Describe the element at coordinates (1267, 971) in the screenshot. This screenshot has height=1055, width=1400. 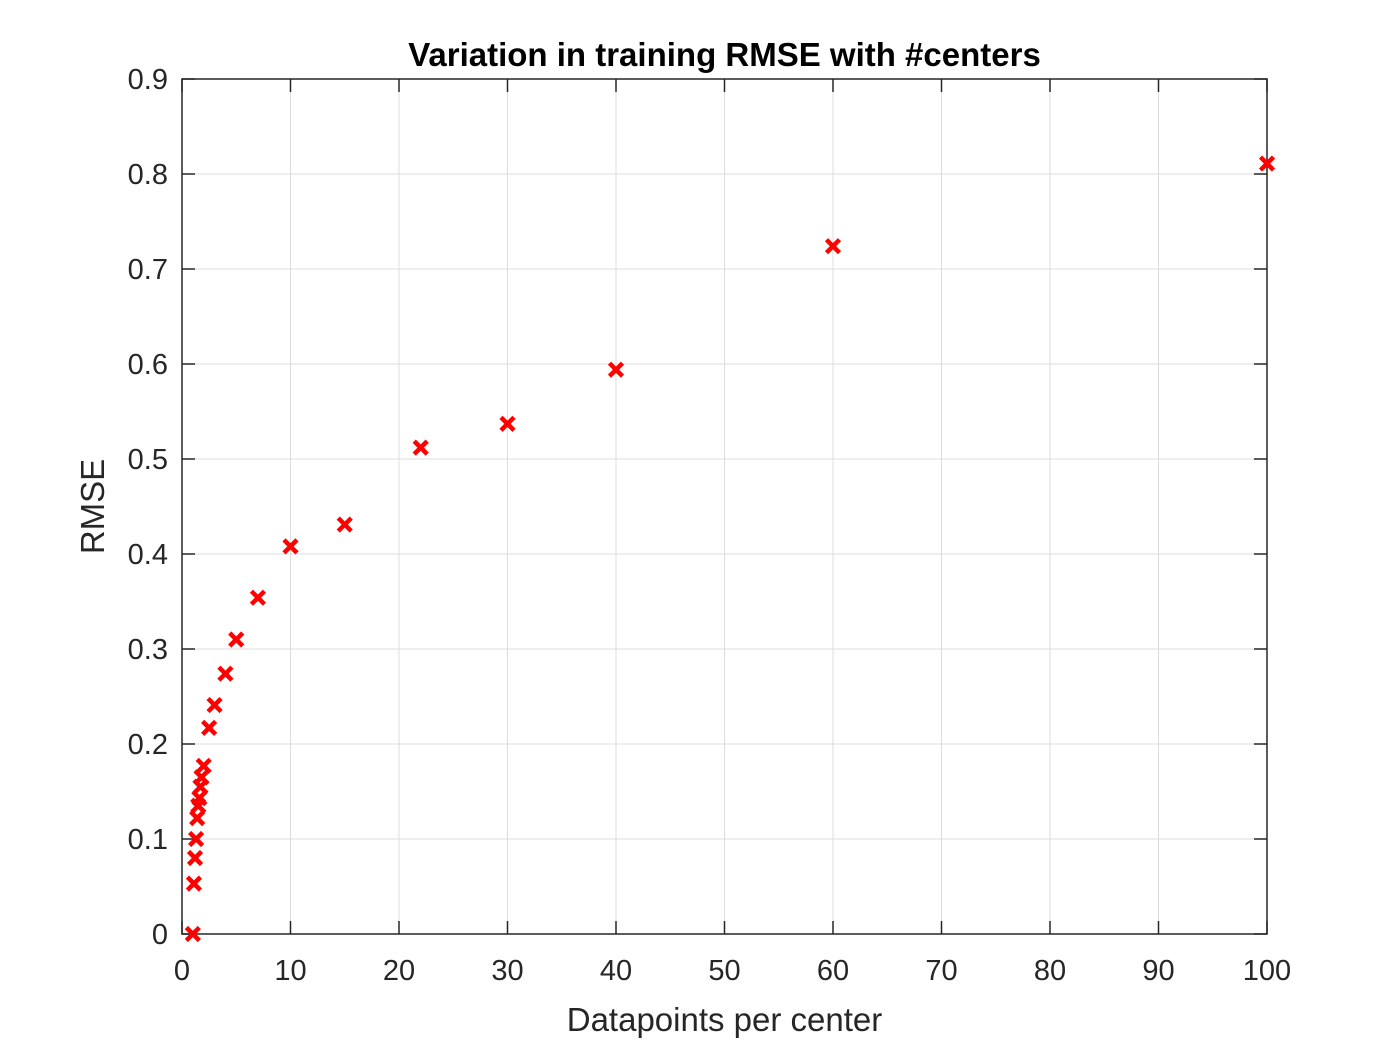
I see `x-tick-label: 100` at that location.